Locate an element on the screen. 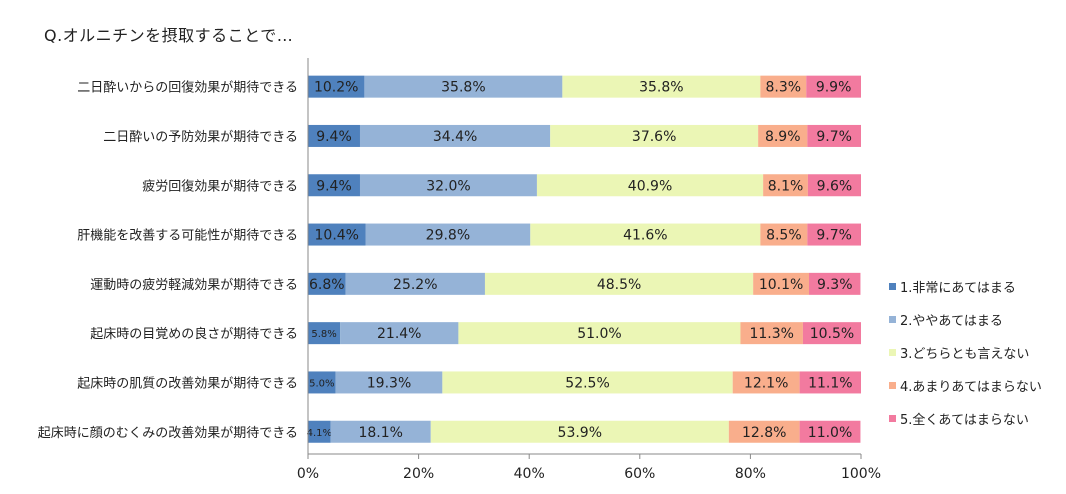  data-label: 8.5% is located at coordinates (784, 236).